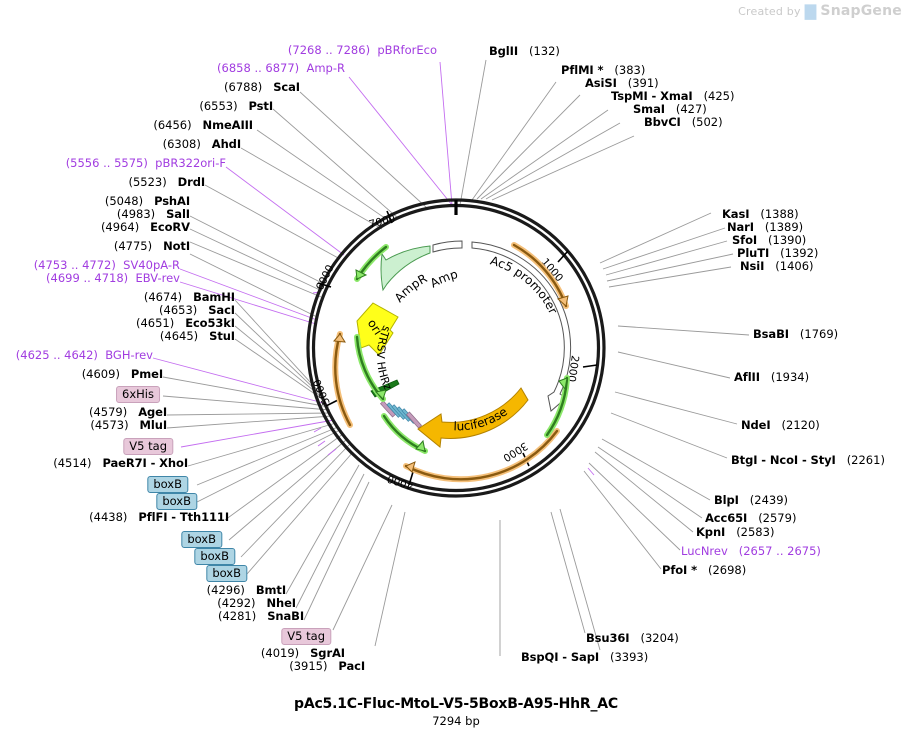 This screenshot has height=756, width=912. I want to click on label-noti: (4775) NotI, so click(151, 246).